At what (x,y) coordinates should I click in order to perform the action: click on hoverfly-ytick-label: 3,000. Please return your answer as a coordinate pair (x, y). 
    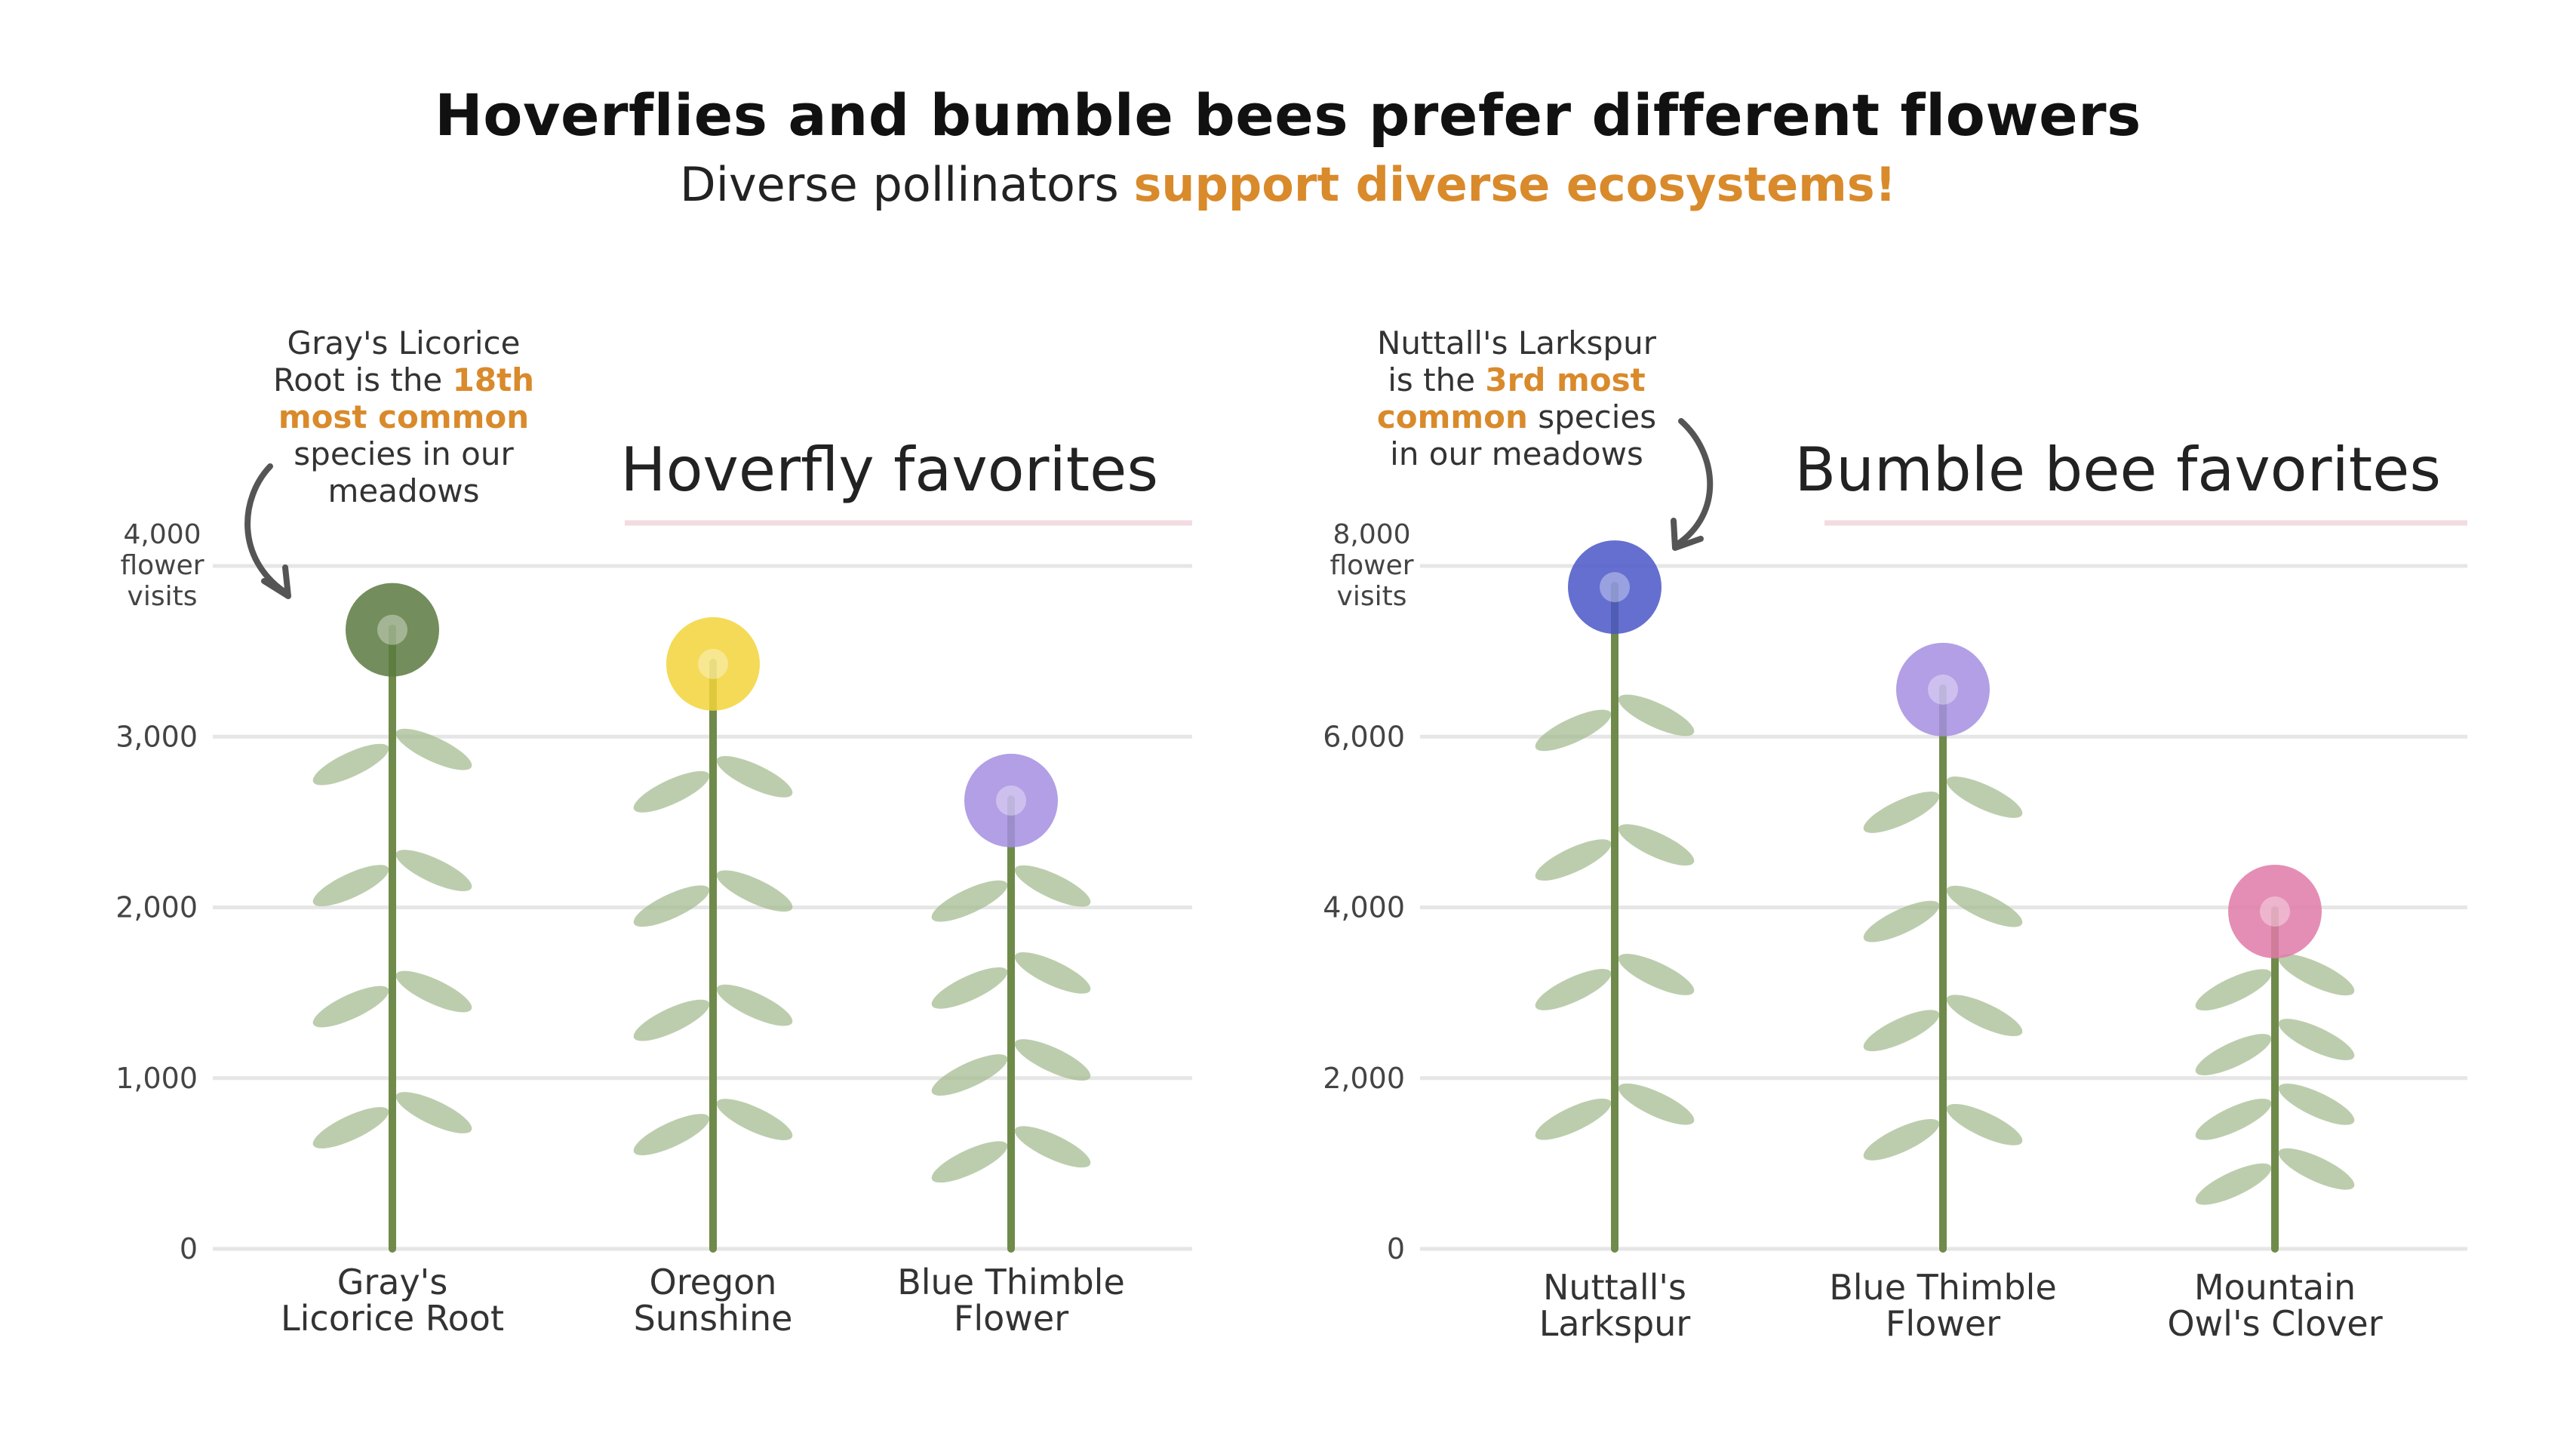
    Looking at the image, I should click on (156, 736).